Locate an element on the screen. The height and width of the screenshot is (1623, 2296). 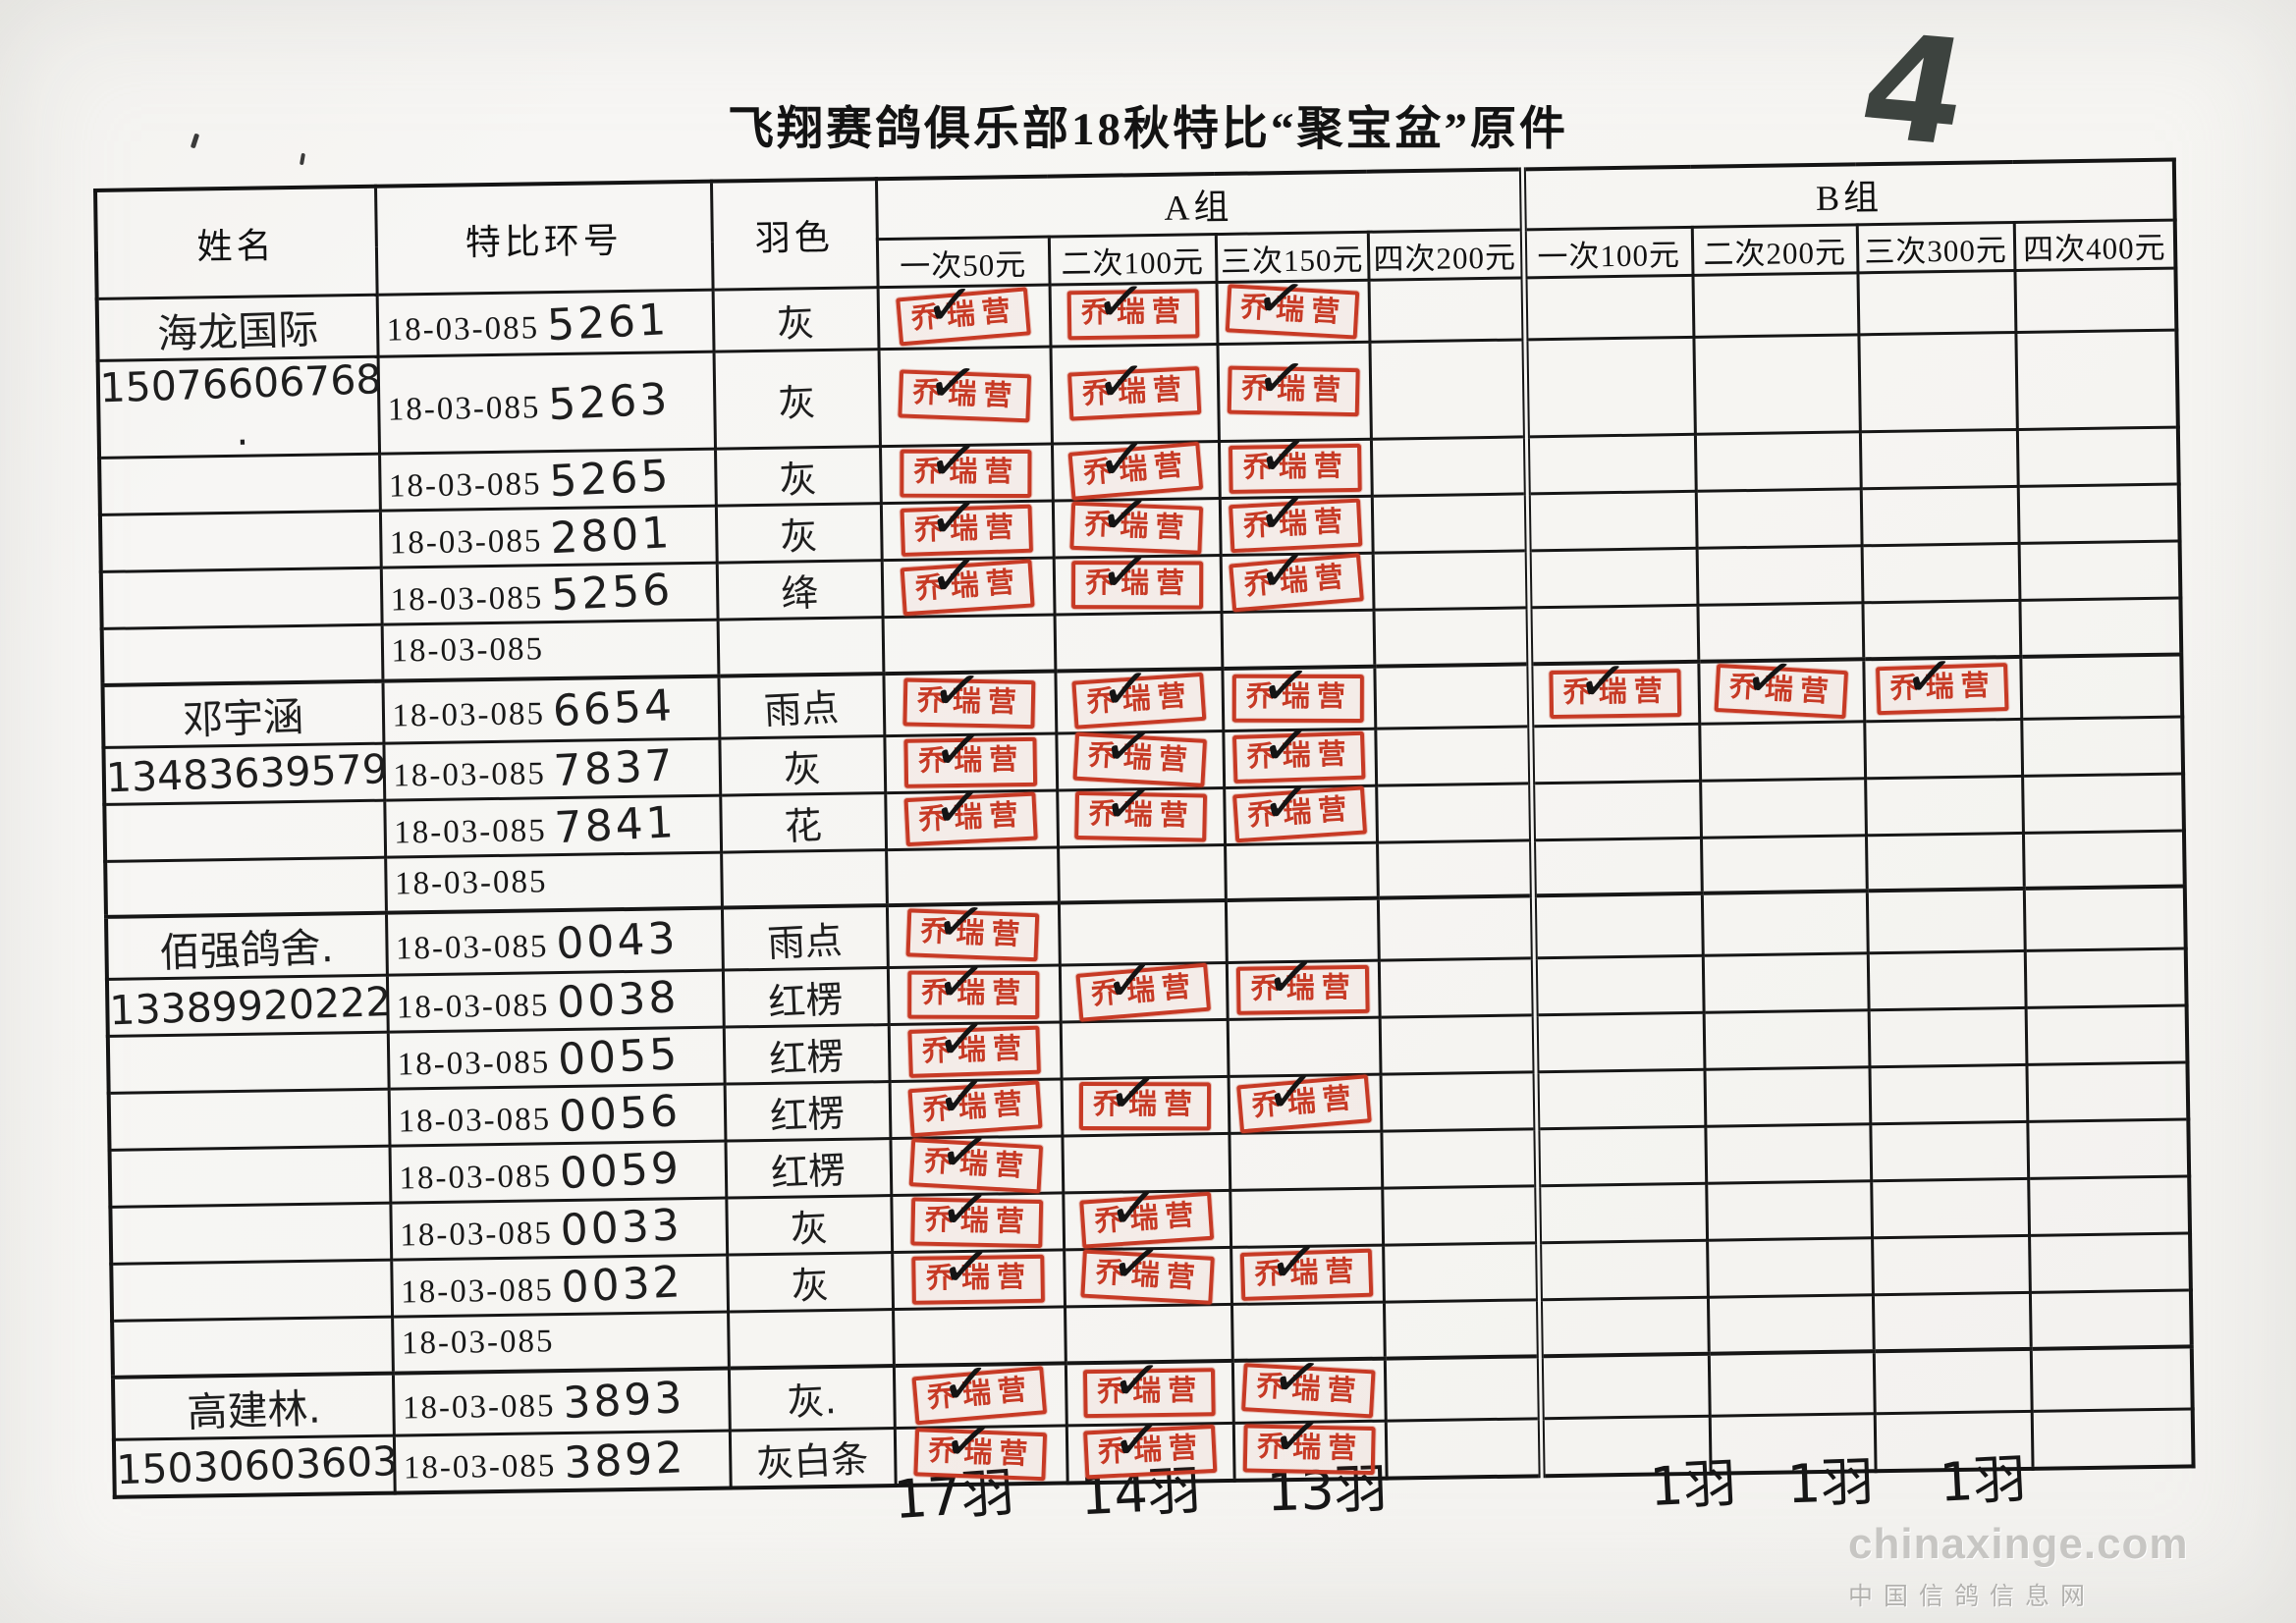
handwritten-feather-color: 雨点 is located at coordinates (802, 709).